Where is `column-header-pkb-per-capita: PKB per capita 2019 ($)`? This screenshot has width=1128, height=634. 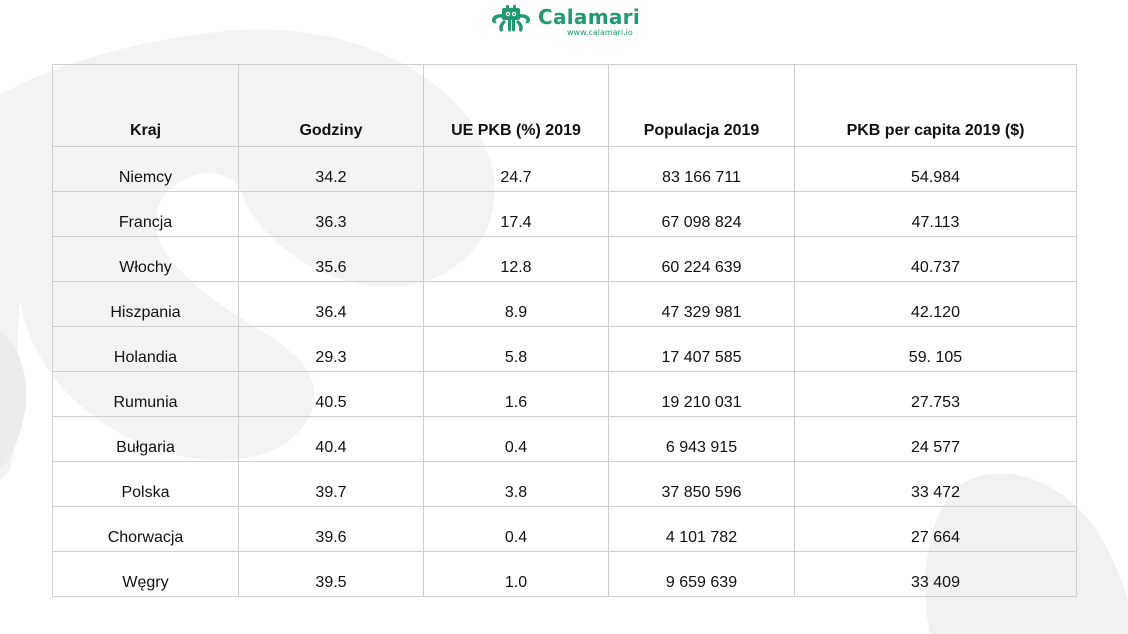 column-header-pkb-per-capita: PKB per capita 2019 ($) is located at coordinates (935, 105).